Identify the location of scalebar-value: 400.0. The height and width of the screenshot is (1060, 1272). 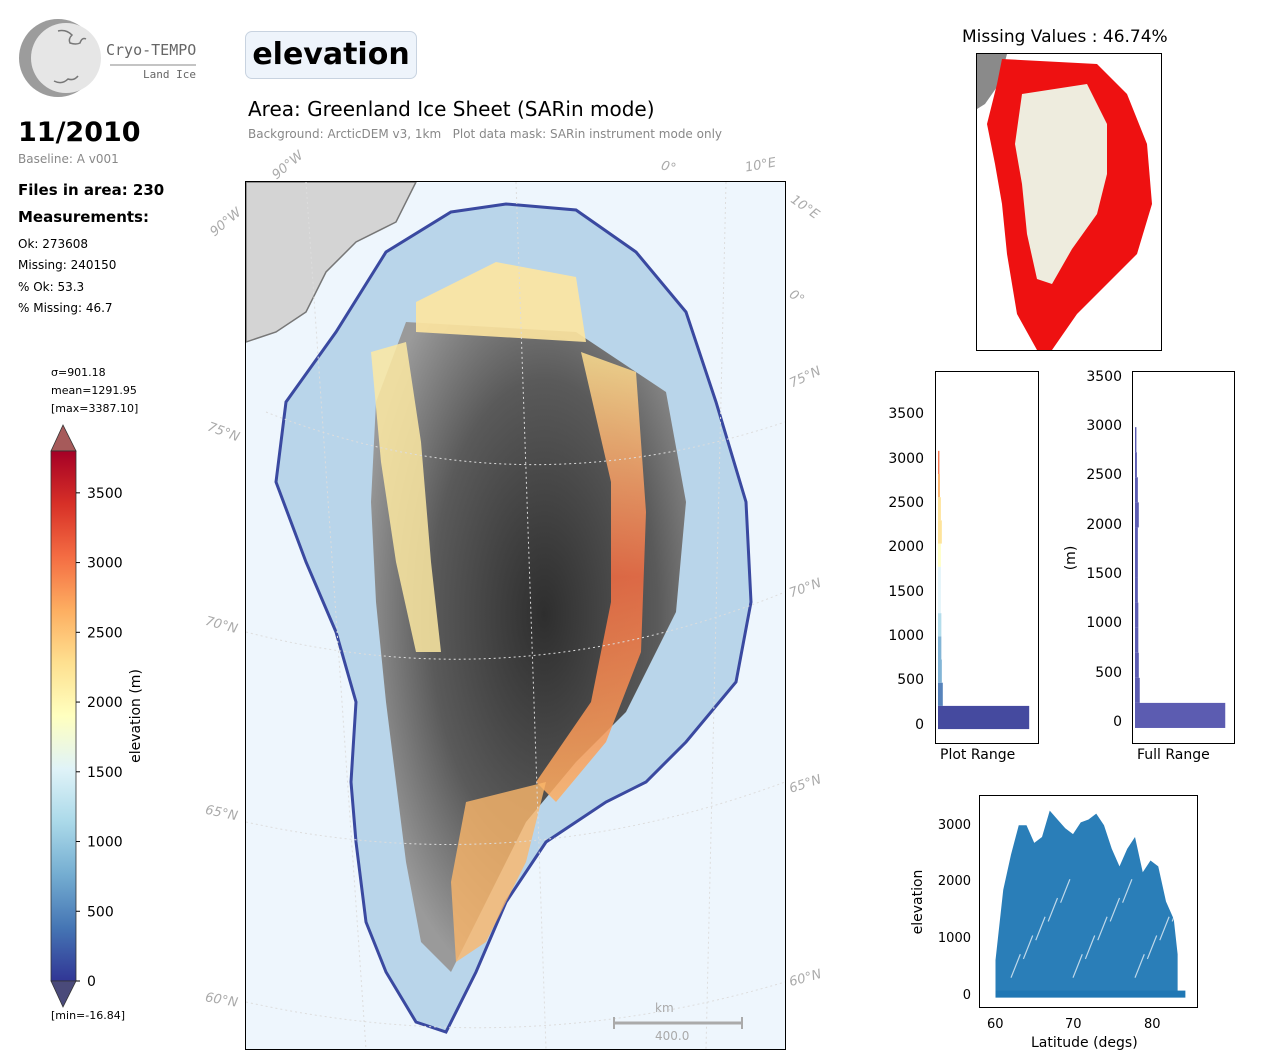
(672, 1036).